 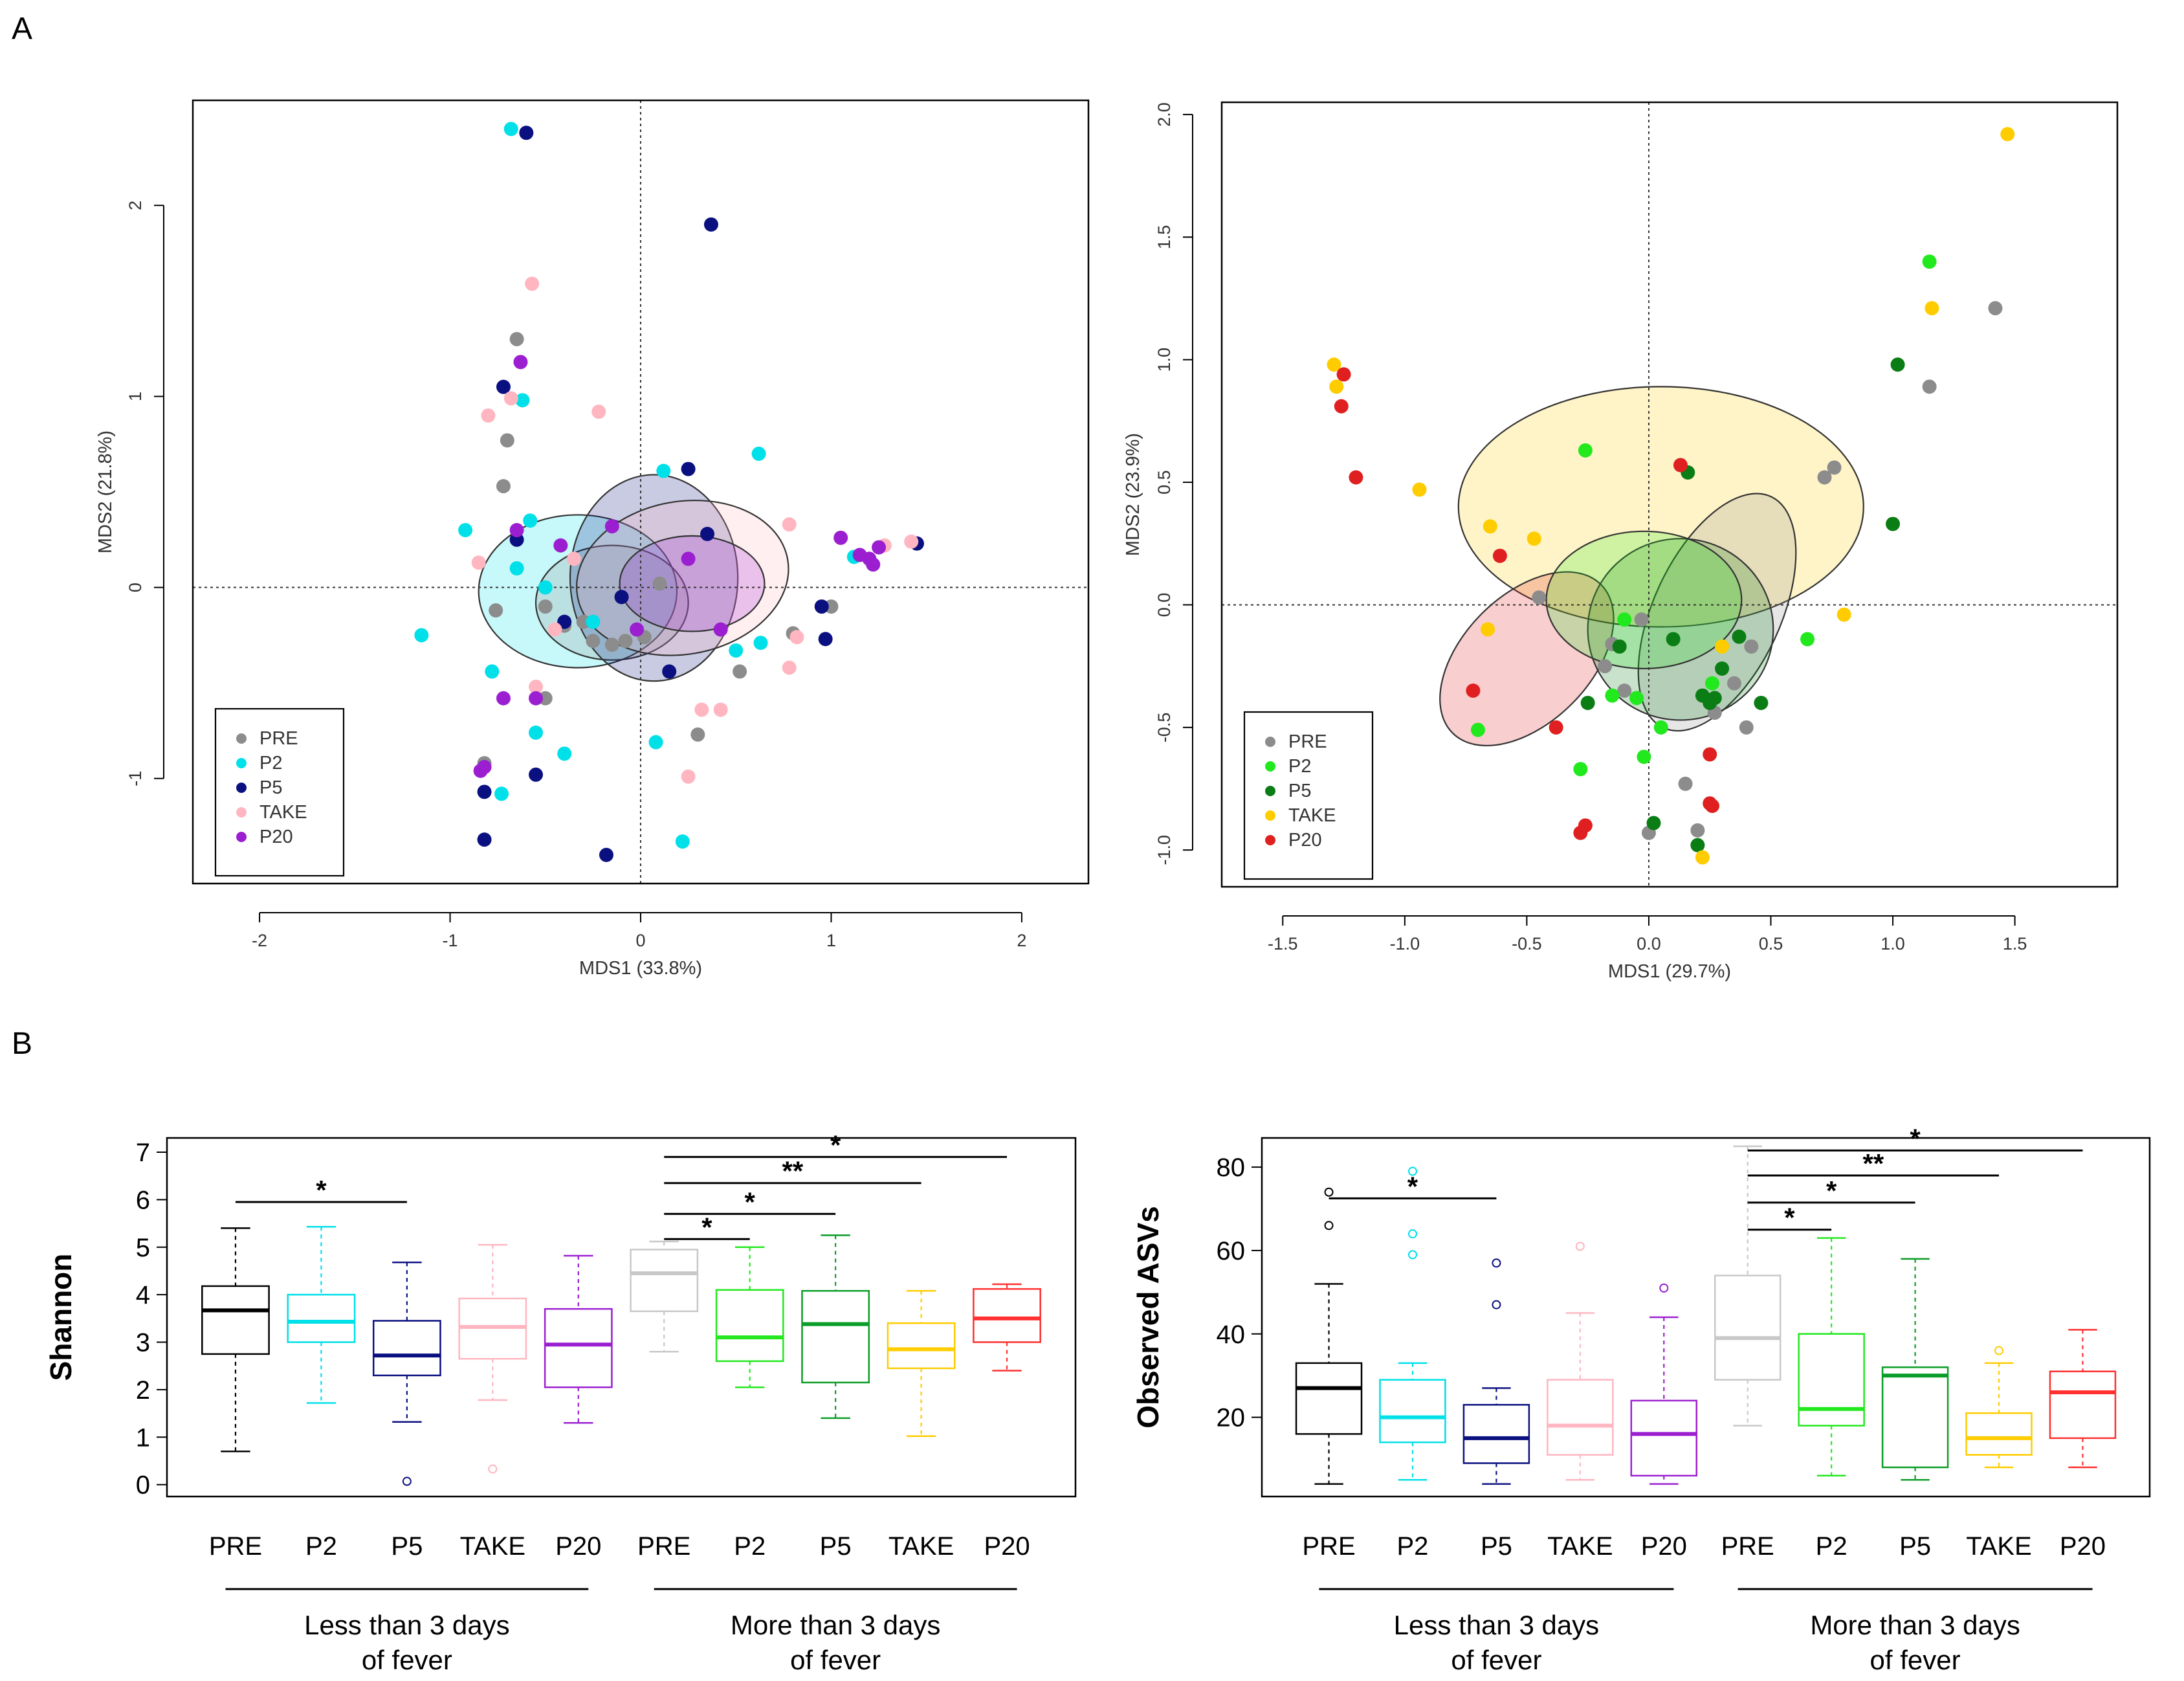 What do you see at coordinates (692, 583) in the screenshot?
I see `ellipse-p20` at bounding box center [692, 583].